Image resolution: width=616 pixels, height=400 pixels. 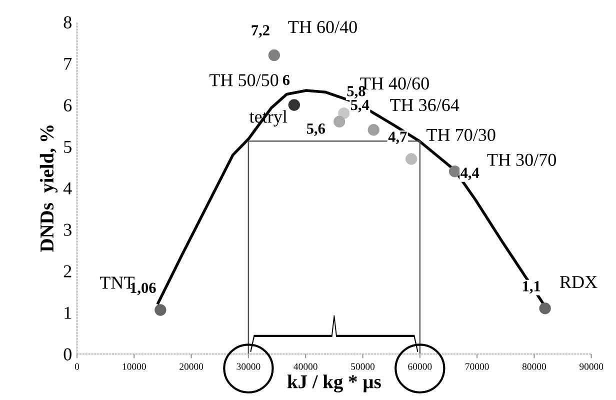 What do you see at coordinates (334, 383) in the screenshot?
I see `x-axis-title: kJ / kg * µs` at bounding box center [334, 383].